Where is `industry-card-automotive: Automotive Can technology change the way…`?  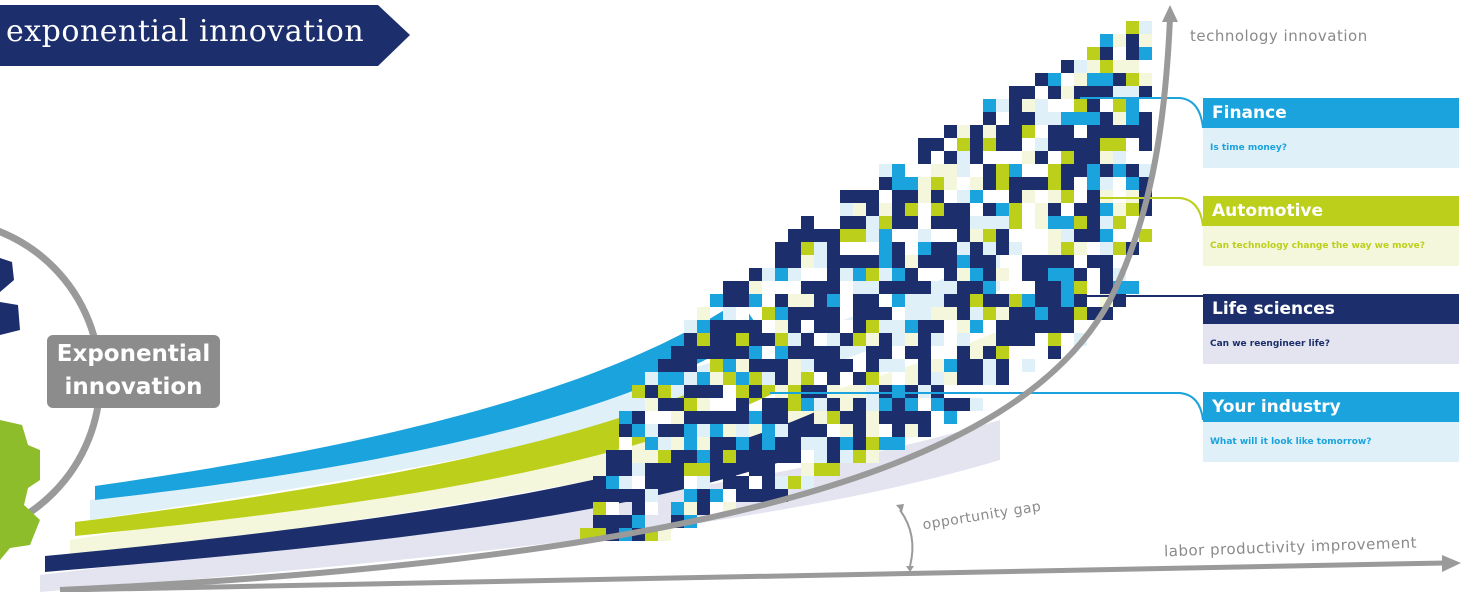 industry-card-automotive: Automotive Can technology change the way… is located at coordinates (1331, 231).